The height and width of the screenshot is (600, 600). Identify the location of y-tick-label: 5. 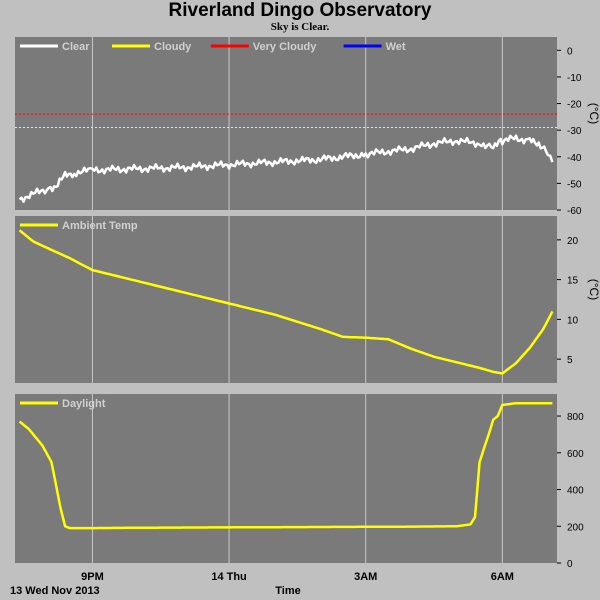
(570, 360).